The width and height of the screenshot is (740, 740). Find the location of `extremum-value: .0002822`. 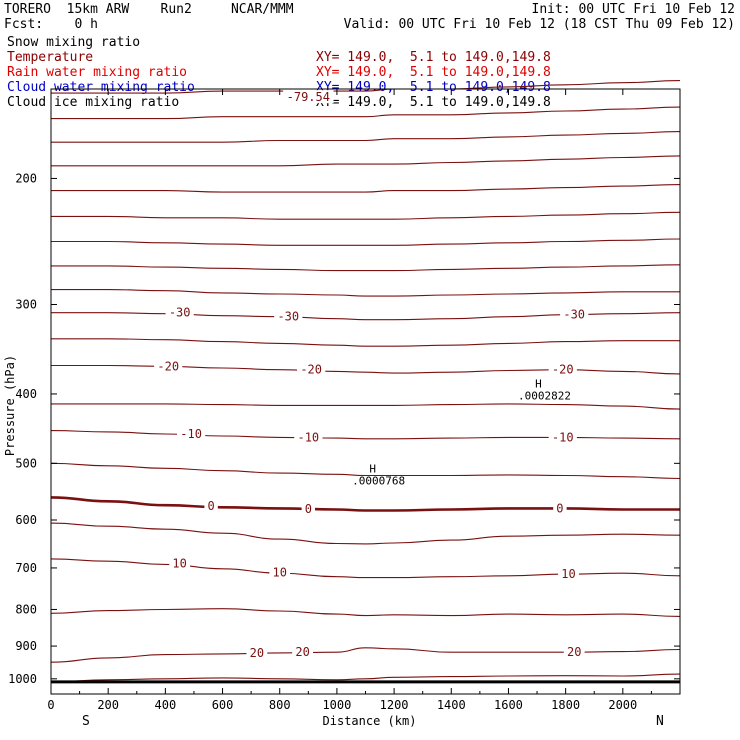

extremum-value: .0002822 is located at coordinates (544, 395).